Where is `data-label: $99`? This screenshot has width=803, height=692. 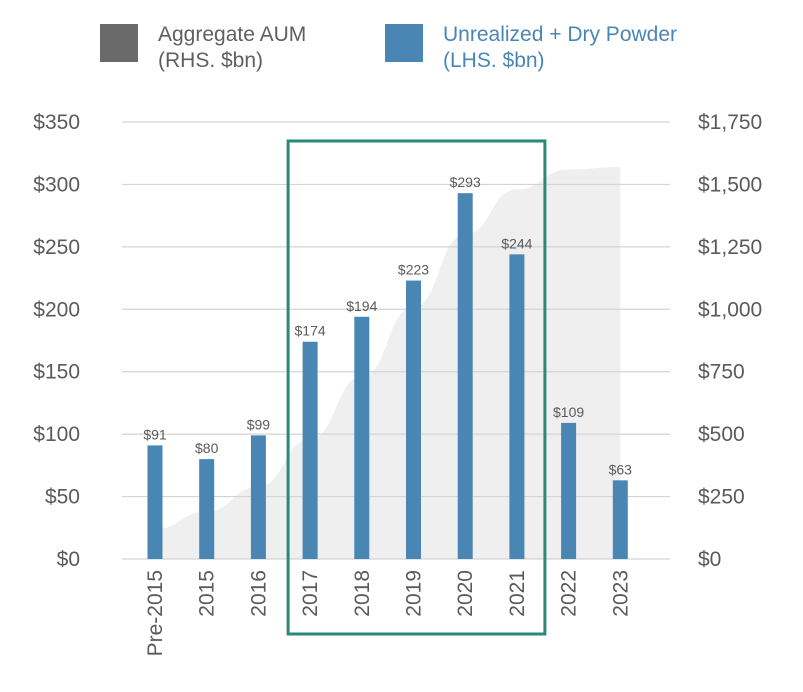
data-label: $99 is located at coordinates (259, 424).